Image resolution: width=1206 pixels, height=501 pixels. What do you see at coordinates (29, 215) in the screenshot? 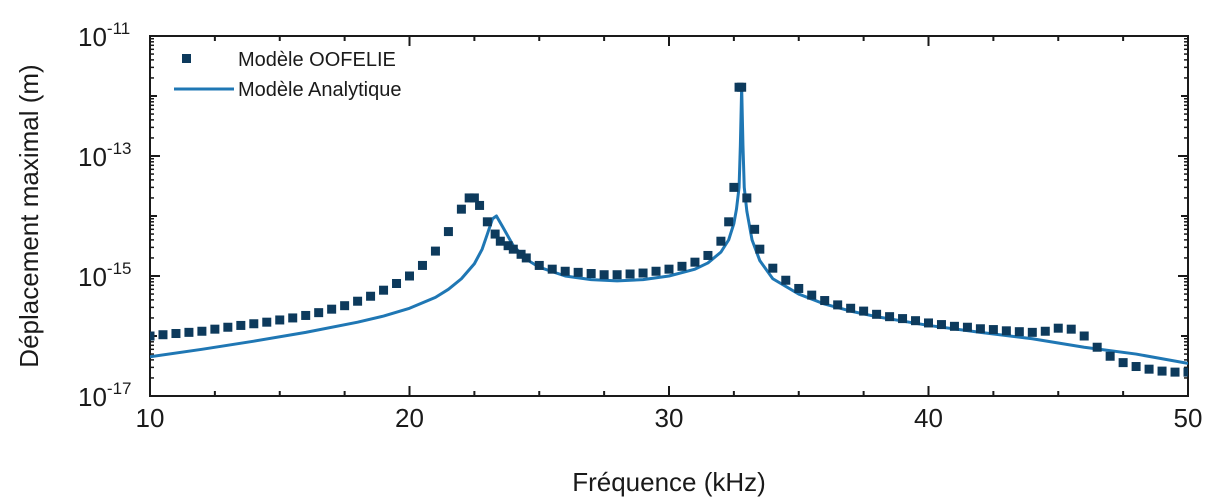
I see `y-axis-label: Déplacement maximal (m)` at bounding box center [29, 215].